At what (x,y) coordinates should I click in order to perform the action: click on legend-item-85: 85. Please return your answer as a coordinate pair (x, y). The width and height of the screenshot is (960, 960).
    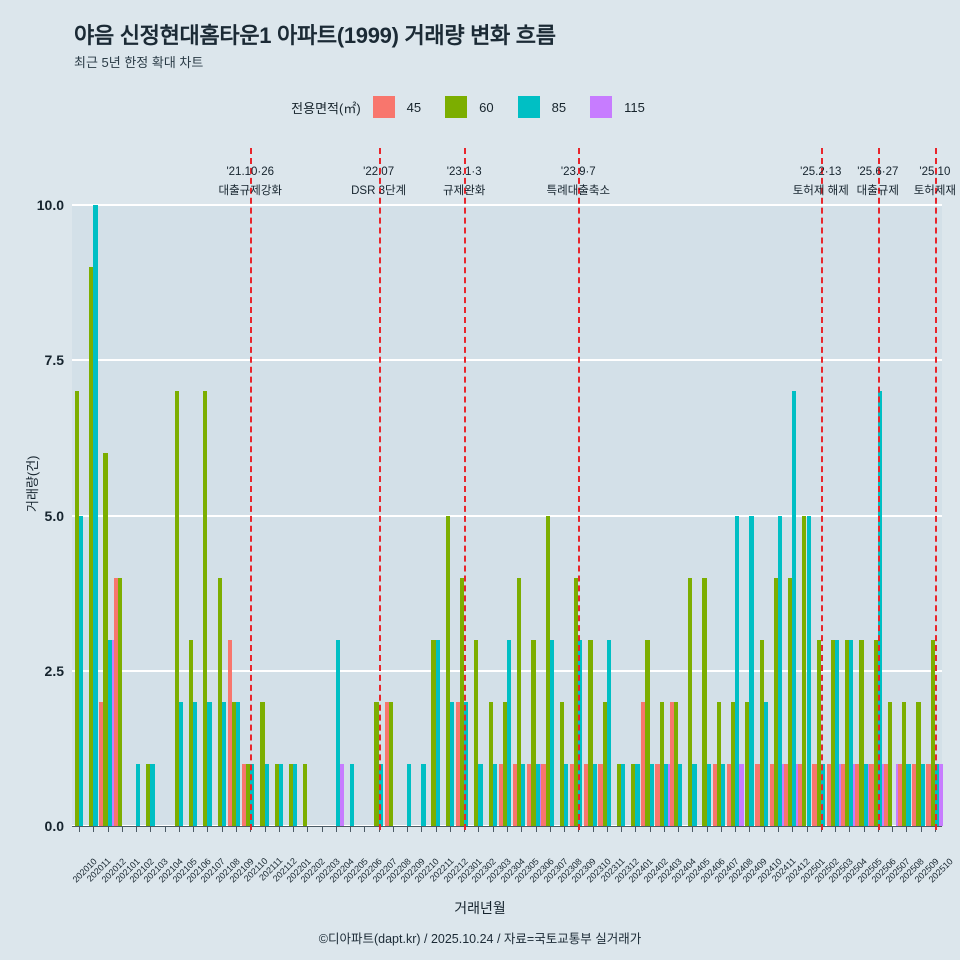
    Looking at the image, I should click on (550, 107).